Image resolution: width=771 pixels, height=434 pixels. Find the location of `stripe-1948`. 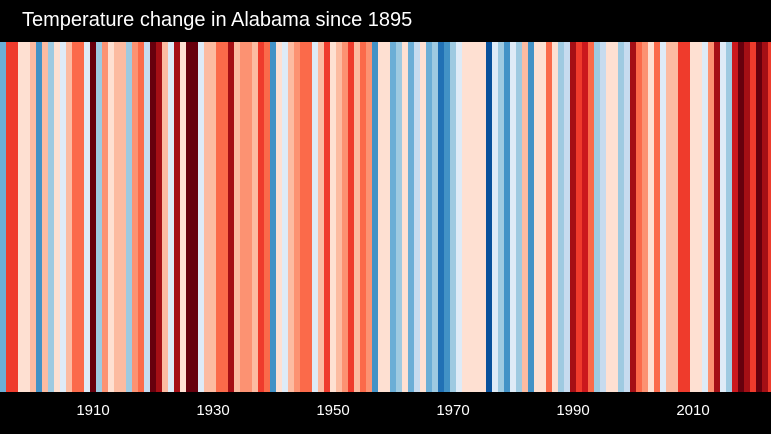

stripe-1948 is located at coordinates (321, 217).